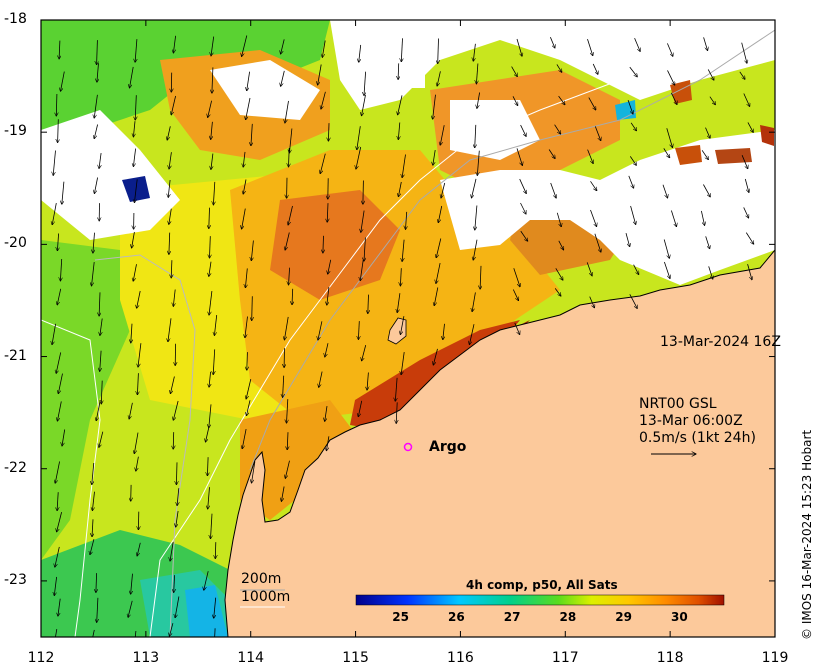 The width and height of the screenshot is (819, 672). I want to click on colorbar-tick-label: 25, so click(400, 617).